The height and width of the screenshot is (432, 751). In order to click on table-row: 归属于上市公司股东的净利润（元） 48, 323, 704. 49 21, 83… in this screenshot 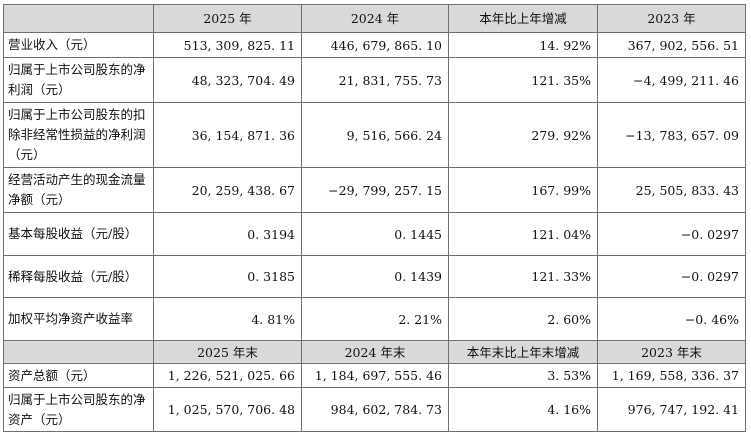, I will do `click(374, 80)`.